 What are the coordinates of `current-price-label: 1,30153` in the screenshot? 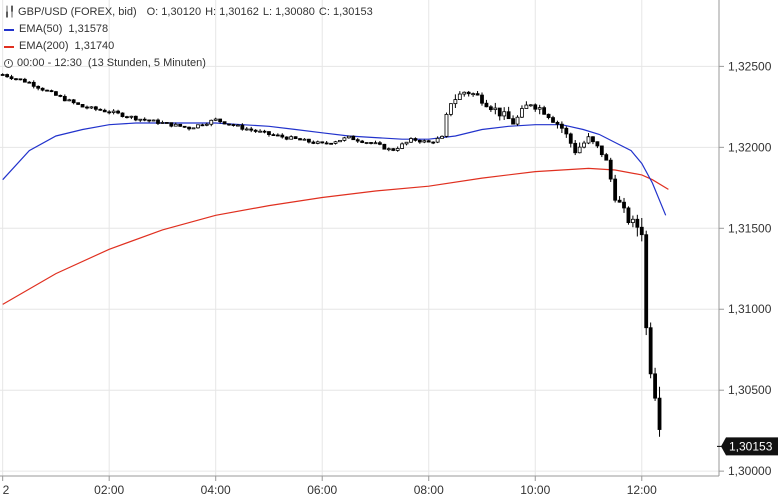 It's located at (749, 446).